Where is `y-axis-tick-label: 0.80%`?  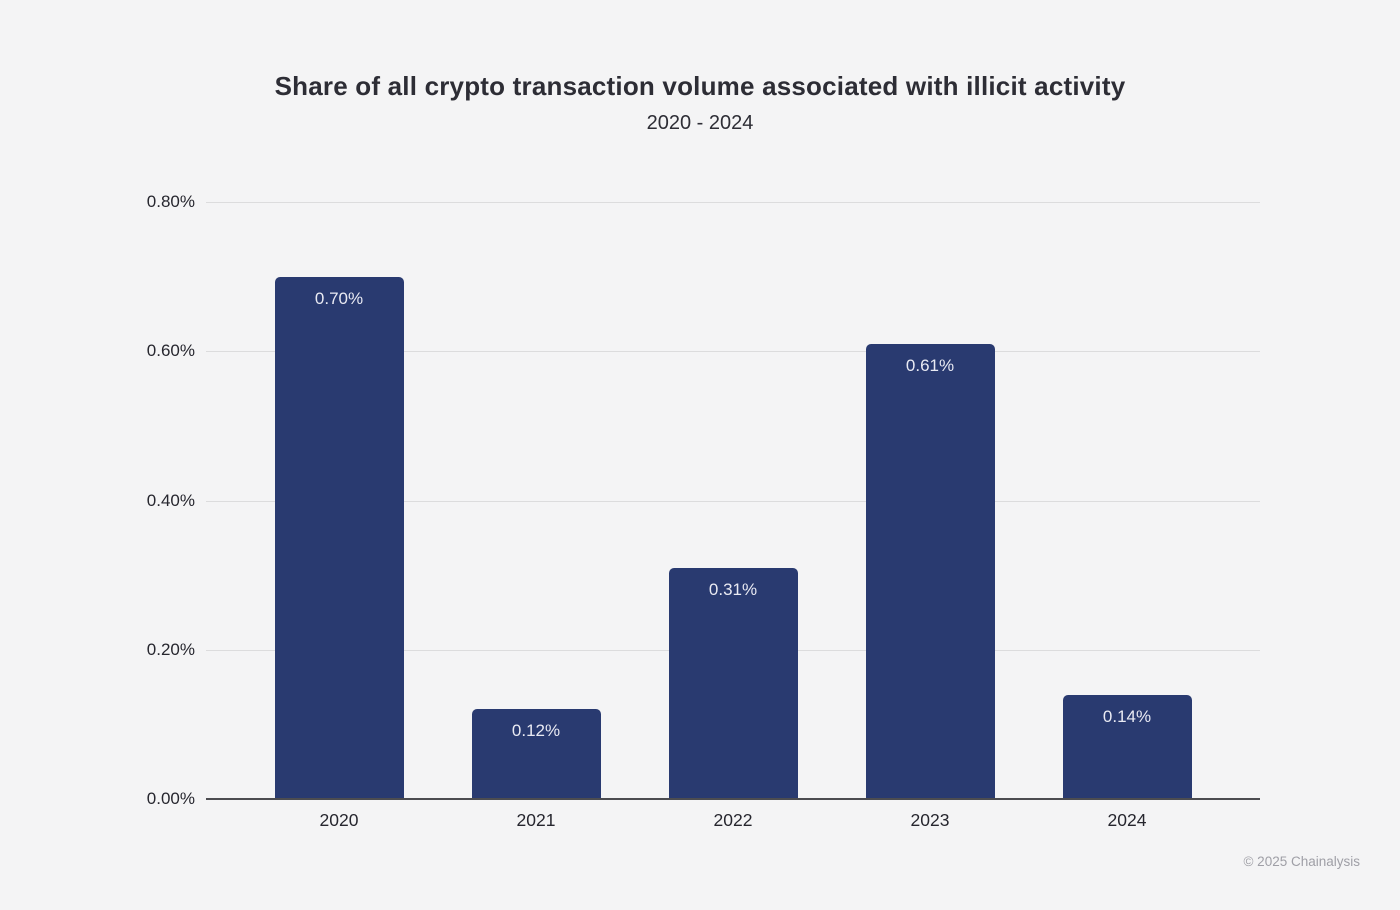 y-axis-tick-label: 0.80% is located at coordinates (170, 201).